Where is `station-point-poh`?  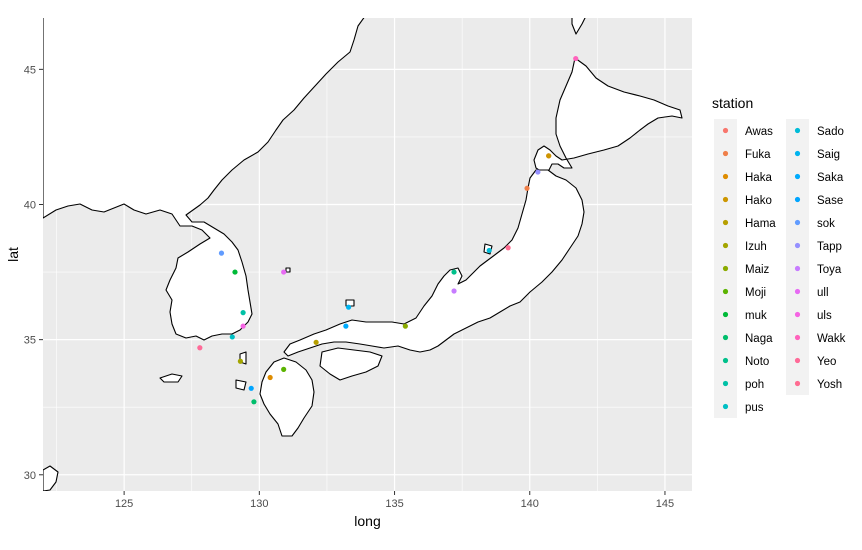
station-point-poh is located at coordinates (243, 313).